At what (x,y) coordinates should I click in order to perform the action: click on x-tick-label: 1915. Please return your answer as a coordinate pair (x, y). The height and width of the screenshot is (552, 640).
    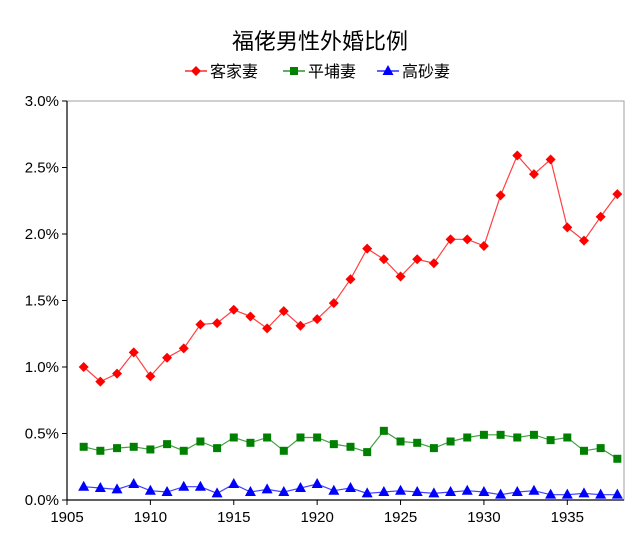
    Looking at the image, I should click on (233, 517).